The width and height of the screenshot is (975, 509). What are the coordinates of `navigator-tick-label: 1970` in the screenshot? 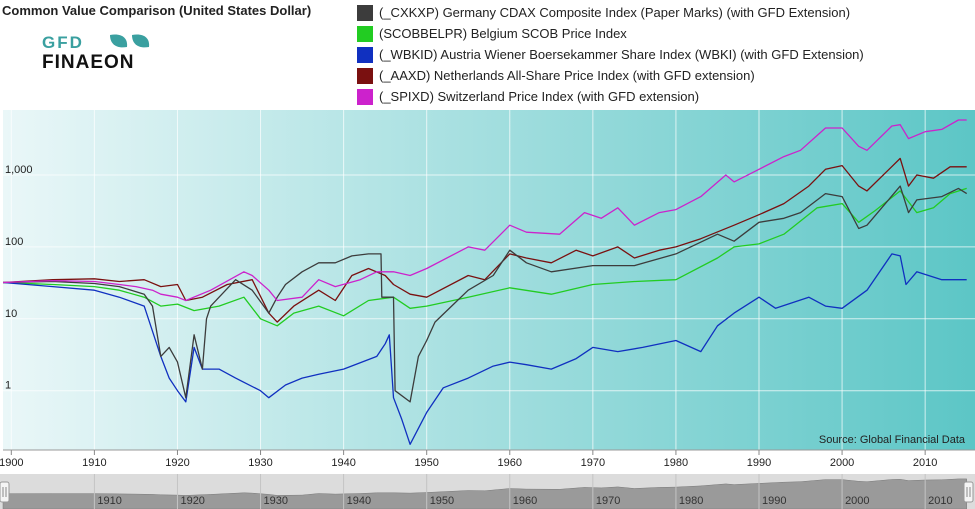 It's located at (608, 501).